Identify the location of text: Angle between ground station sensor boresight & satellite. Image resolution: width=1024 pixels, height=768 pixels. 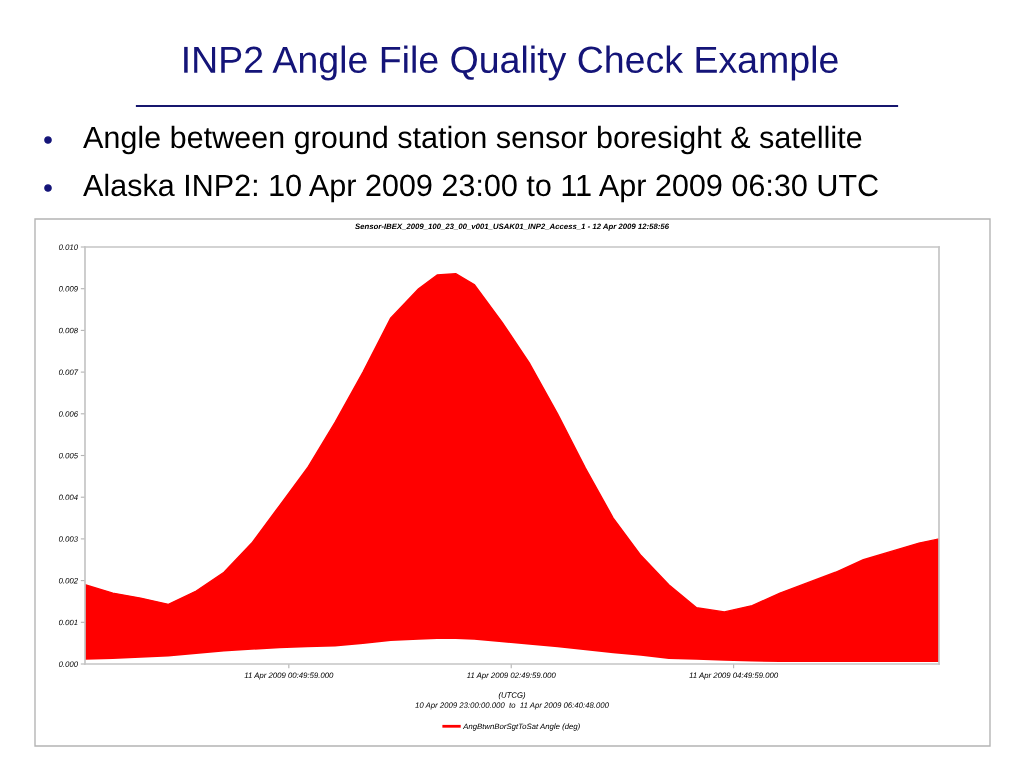
(472, 140).